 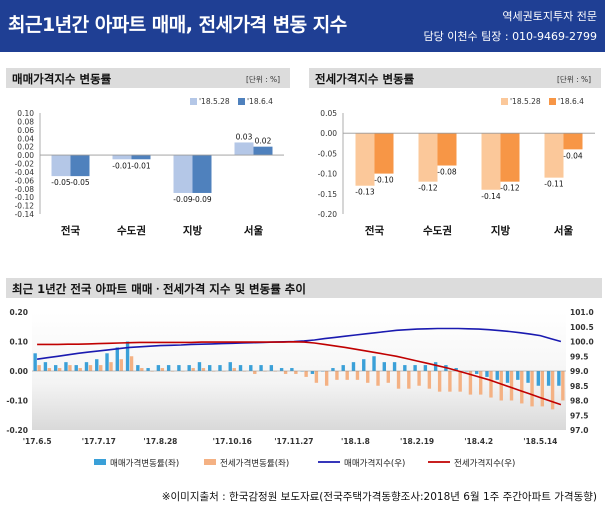 I want to click on sale-ytick-8: -0.06, so click(x=25, y=180).